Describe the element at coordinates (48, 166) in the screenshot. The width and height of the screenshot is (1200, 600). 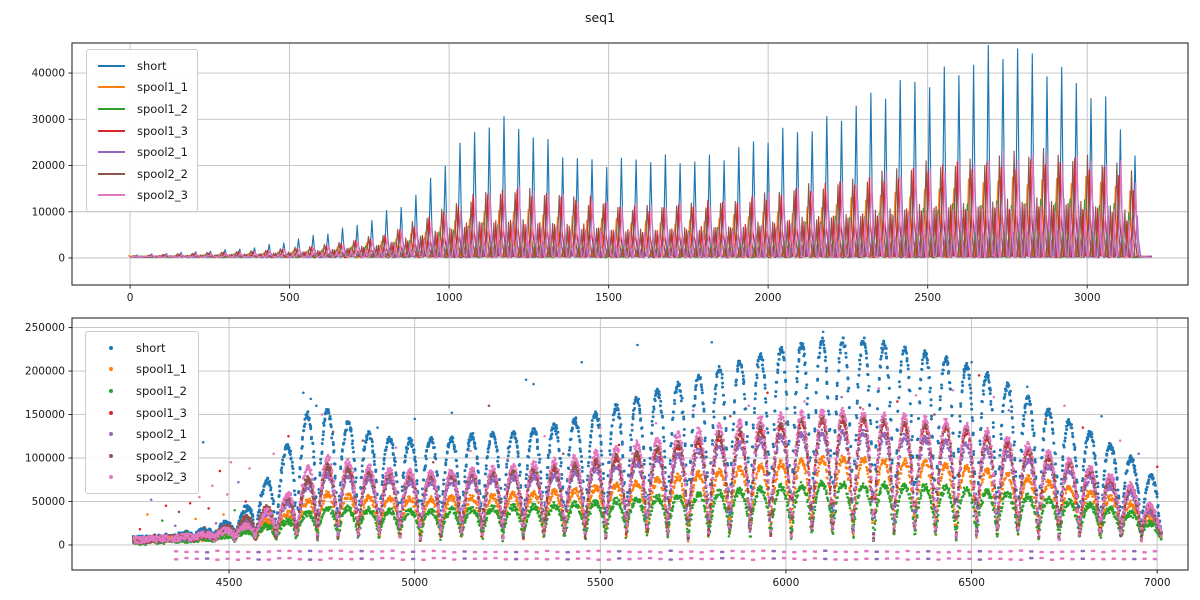
I see `y-tick-label: 20000` at that location.